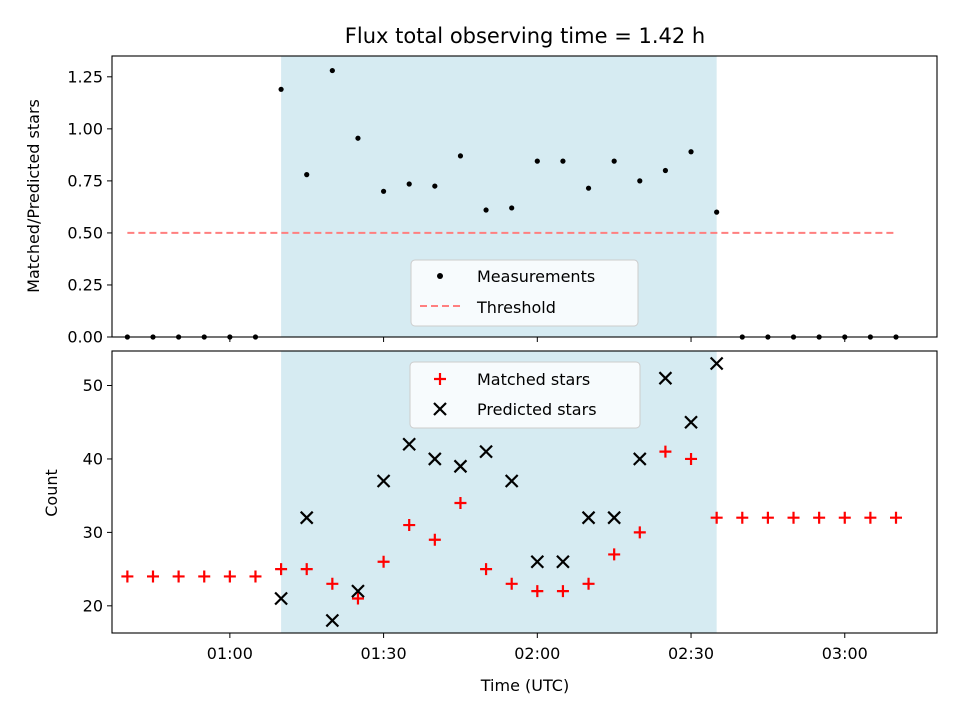  What do you see at coordinates (516, 307) in the screenshot?
I see `legend-label-threshold: Threshold` at bounding box center [516, 307].